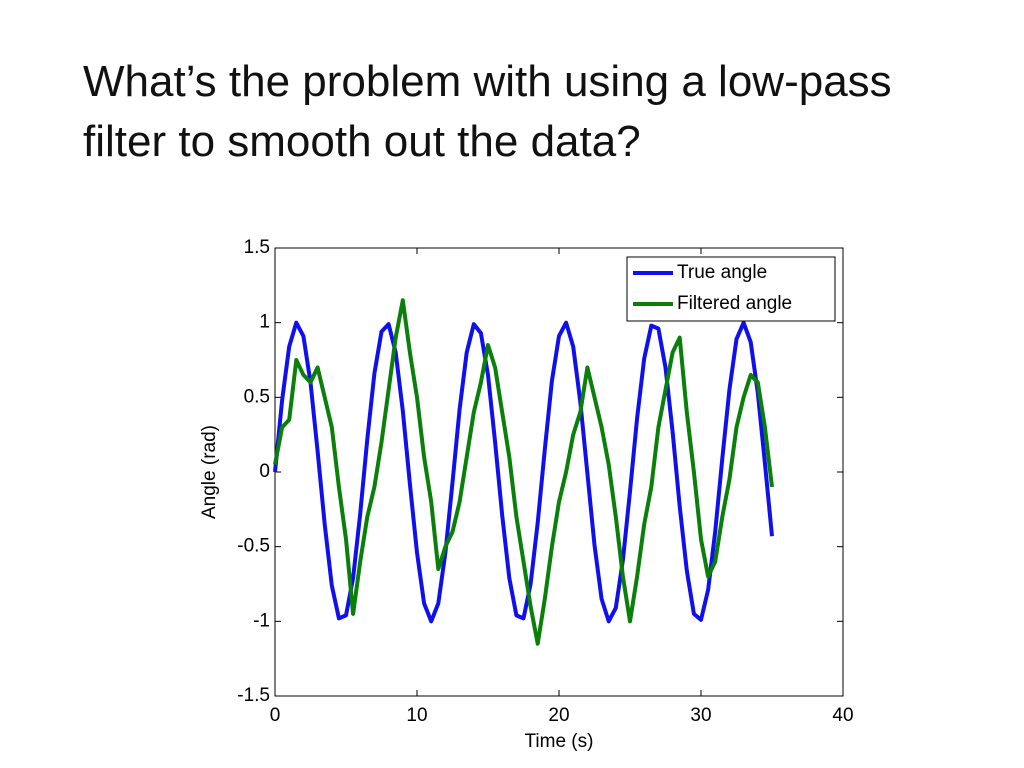 The image size is (1024, 768). Describe the element at coordinates (209, 472) in the screenshot. I see `y-axis-label: Angle (rad)` at that location.